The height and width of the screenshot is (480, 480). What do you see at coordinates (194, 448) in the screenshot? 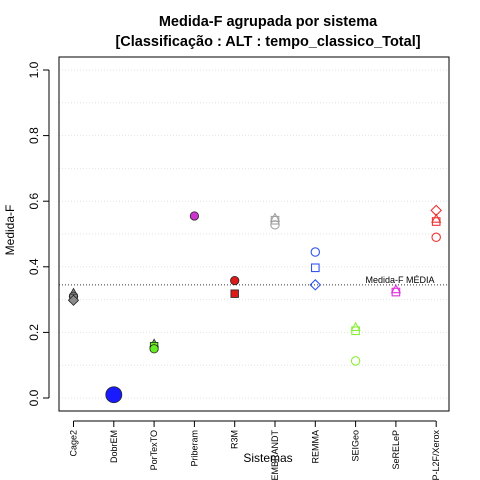
I see `x-category-label: Priberam` at bounding box center [194, 448].